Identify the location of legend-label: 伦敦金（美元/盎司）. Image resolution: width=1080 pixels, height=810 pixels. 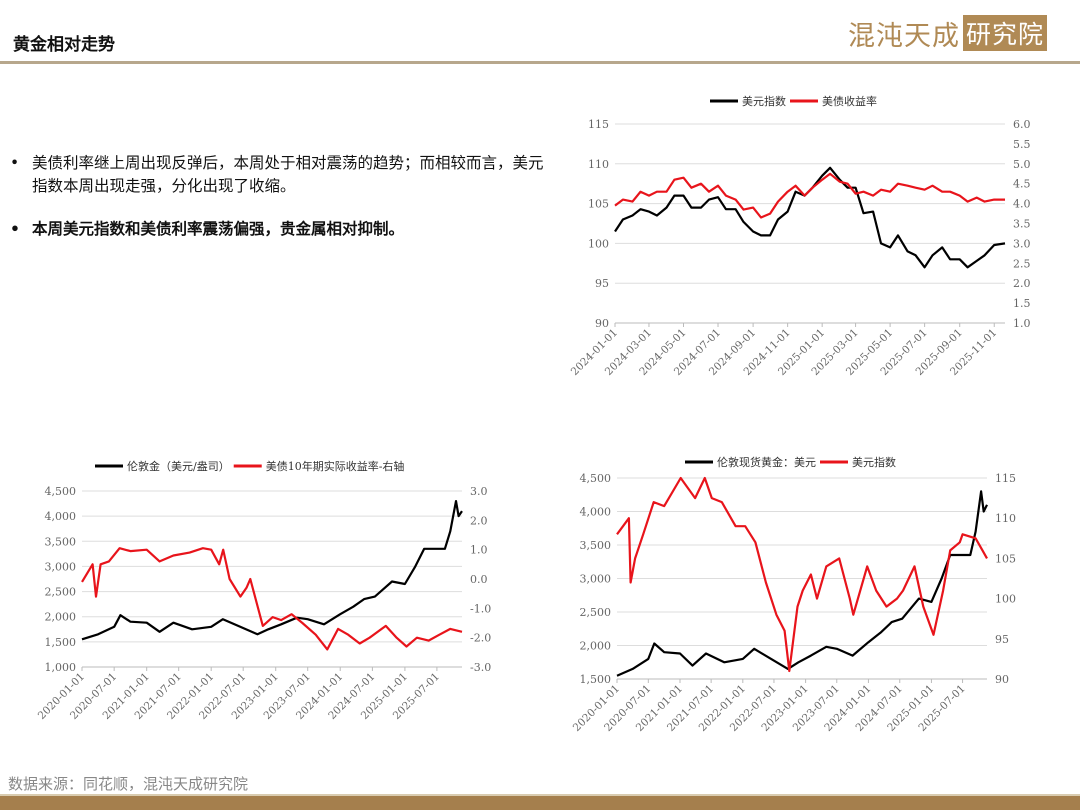
(178, 466).